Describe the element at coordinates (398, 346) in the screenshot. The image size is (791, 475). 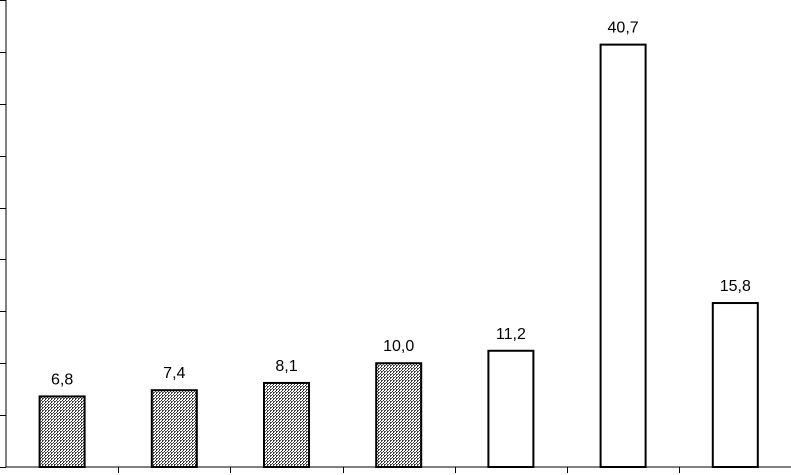
I see `data-label: 10,0` at that location.